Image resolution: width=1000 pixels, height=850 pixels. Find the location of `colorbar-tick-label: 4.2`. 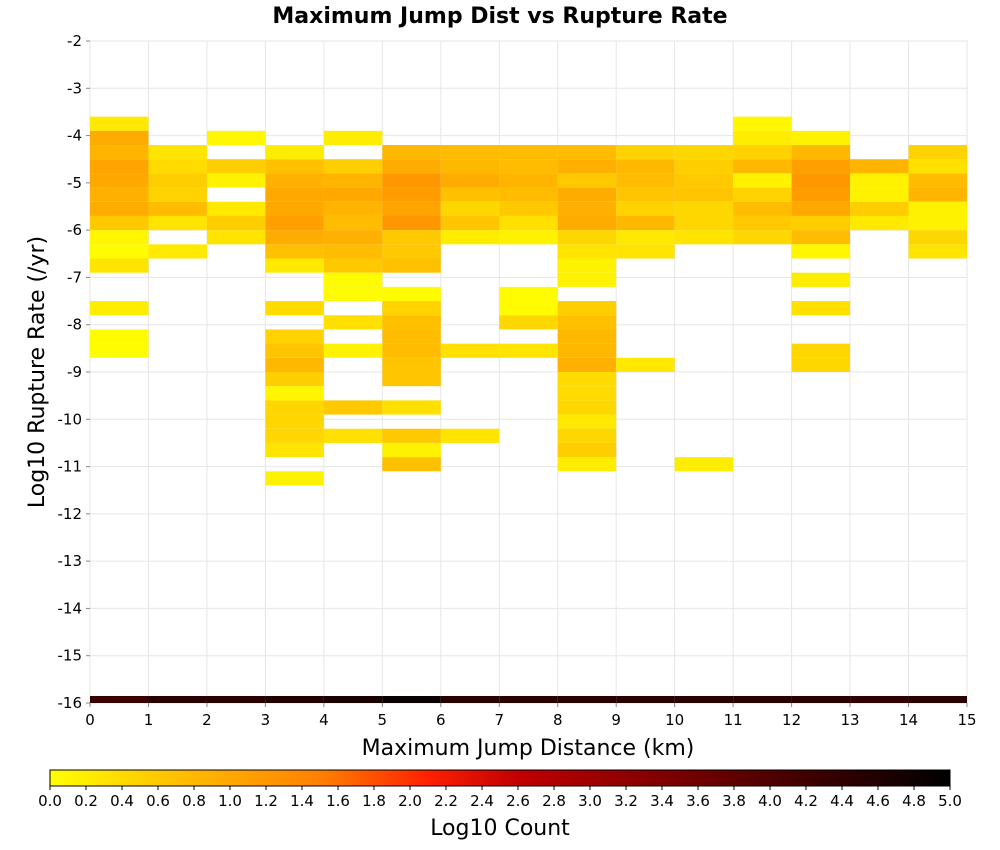

colorbar-tick-label: 4.2 is located at coordinates (806, 801).